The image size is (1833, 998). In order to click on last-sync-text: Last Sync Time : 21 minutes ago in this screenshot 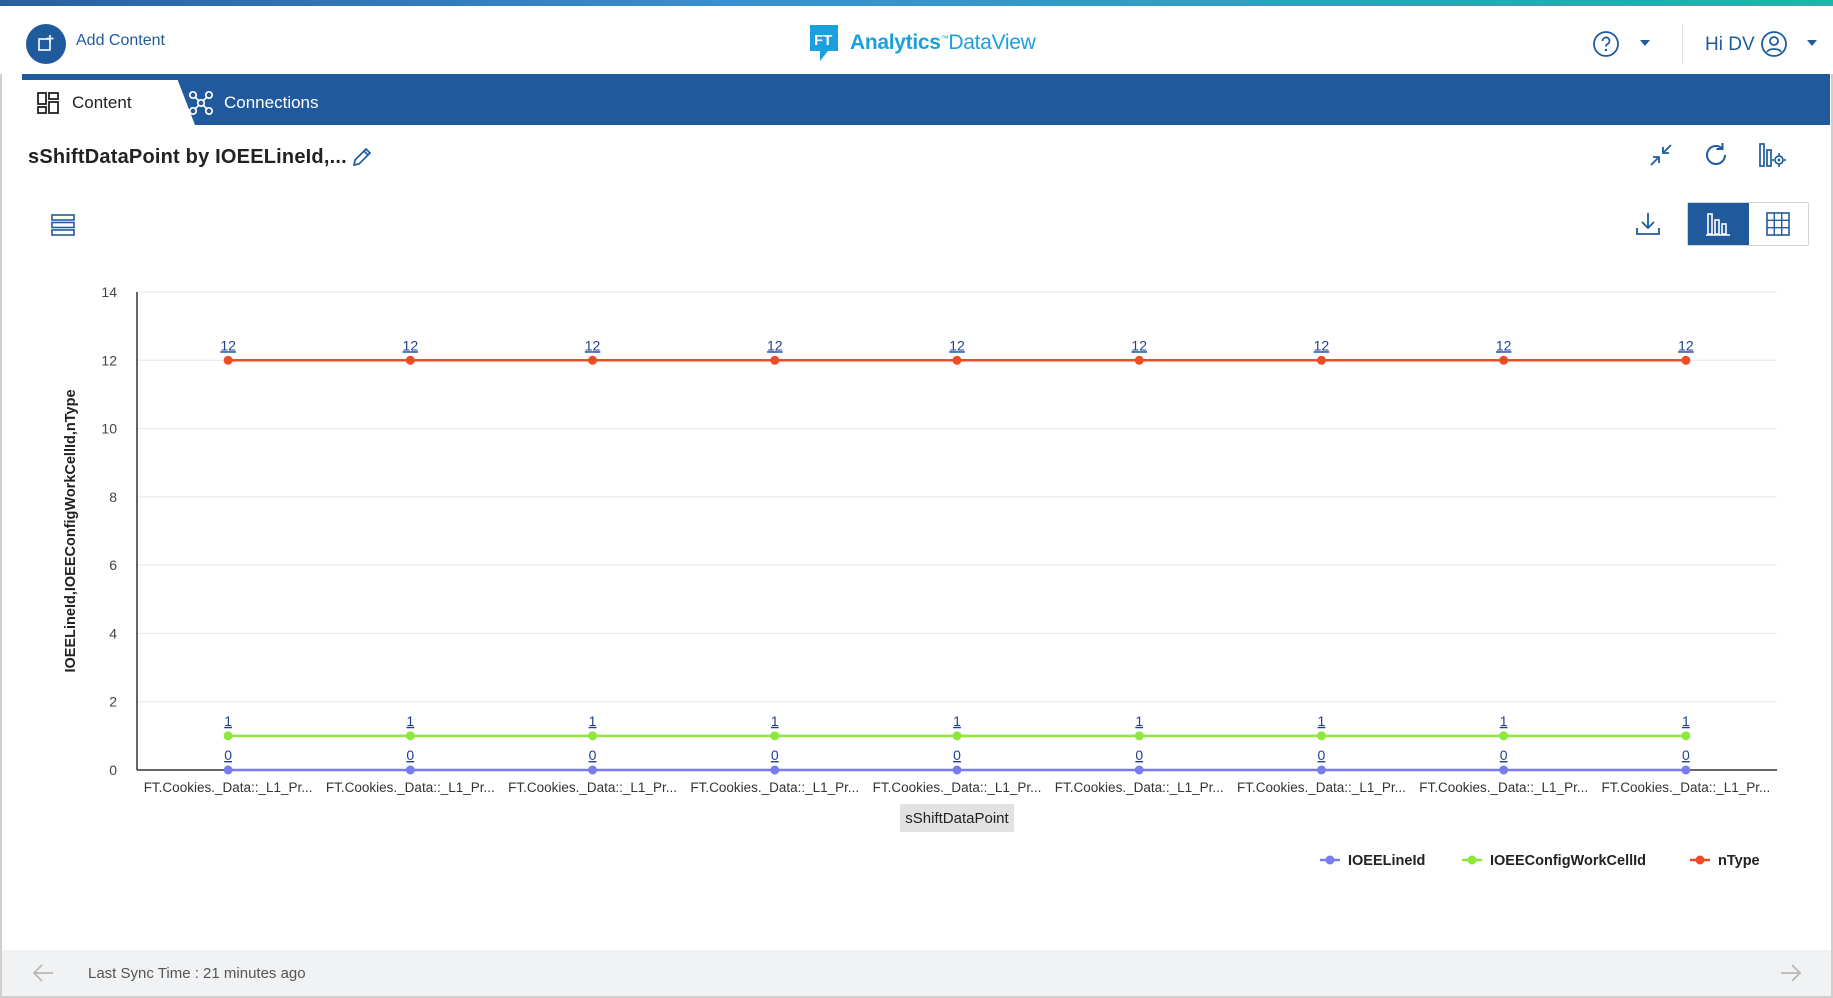, I will do `click(197, 973)`.